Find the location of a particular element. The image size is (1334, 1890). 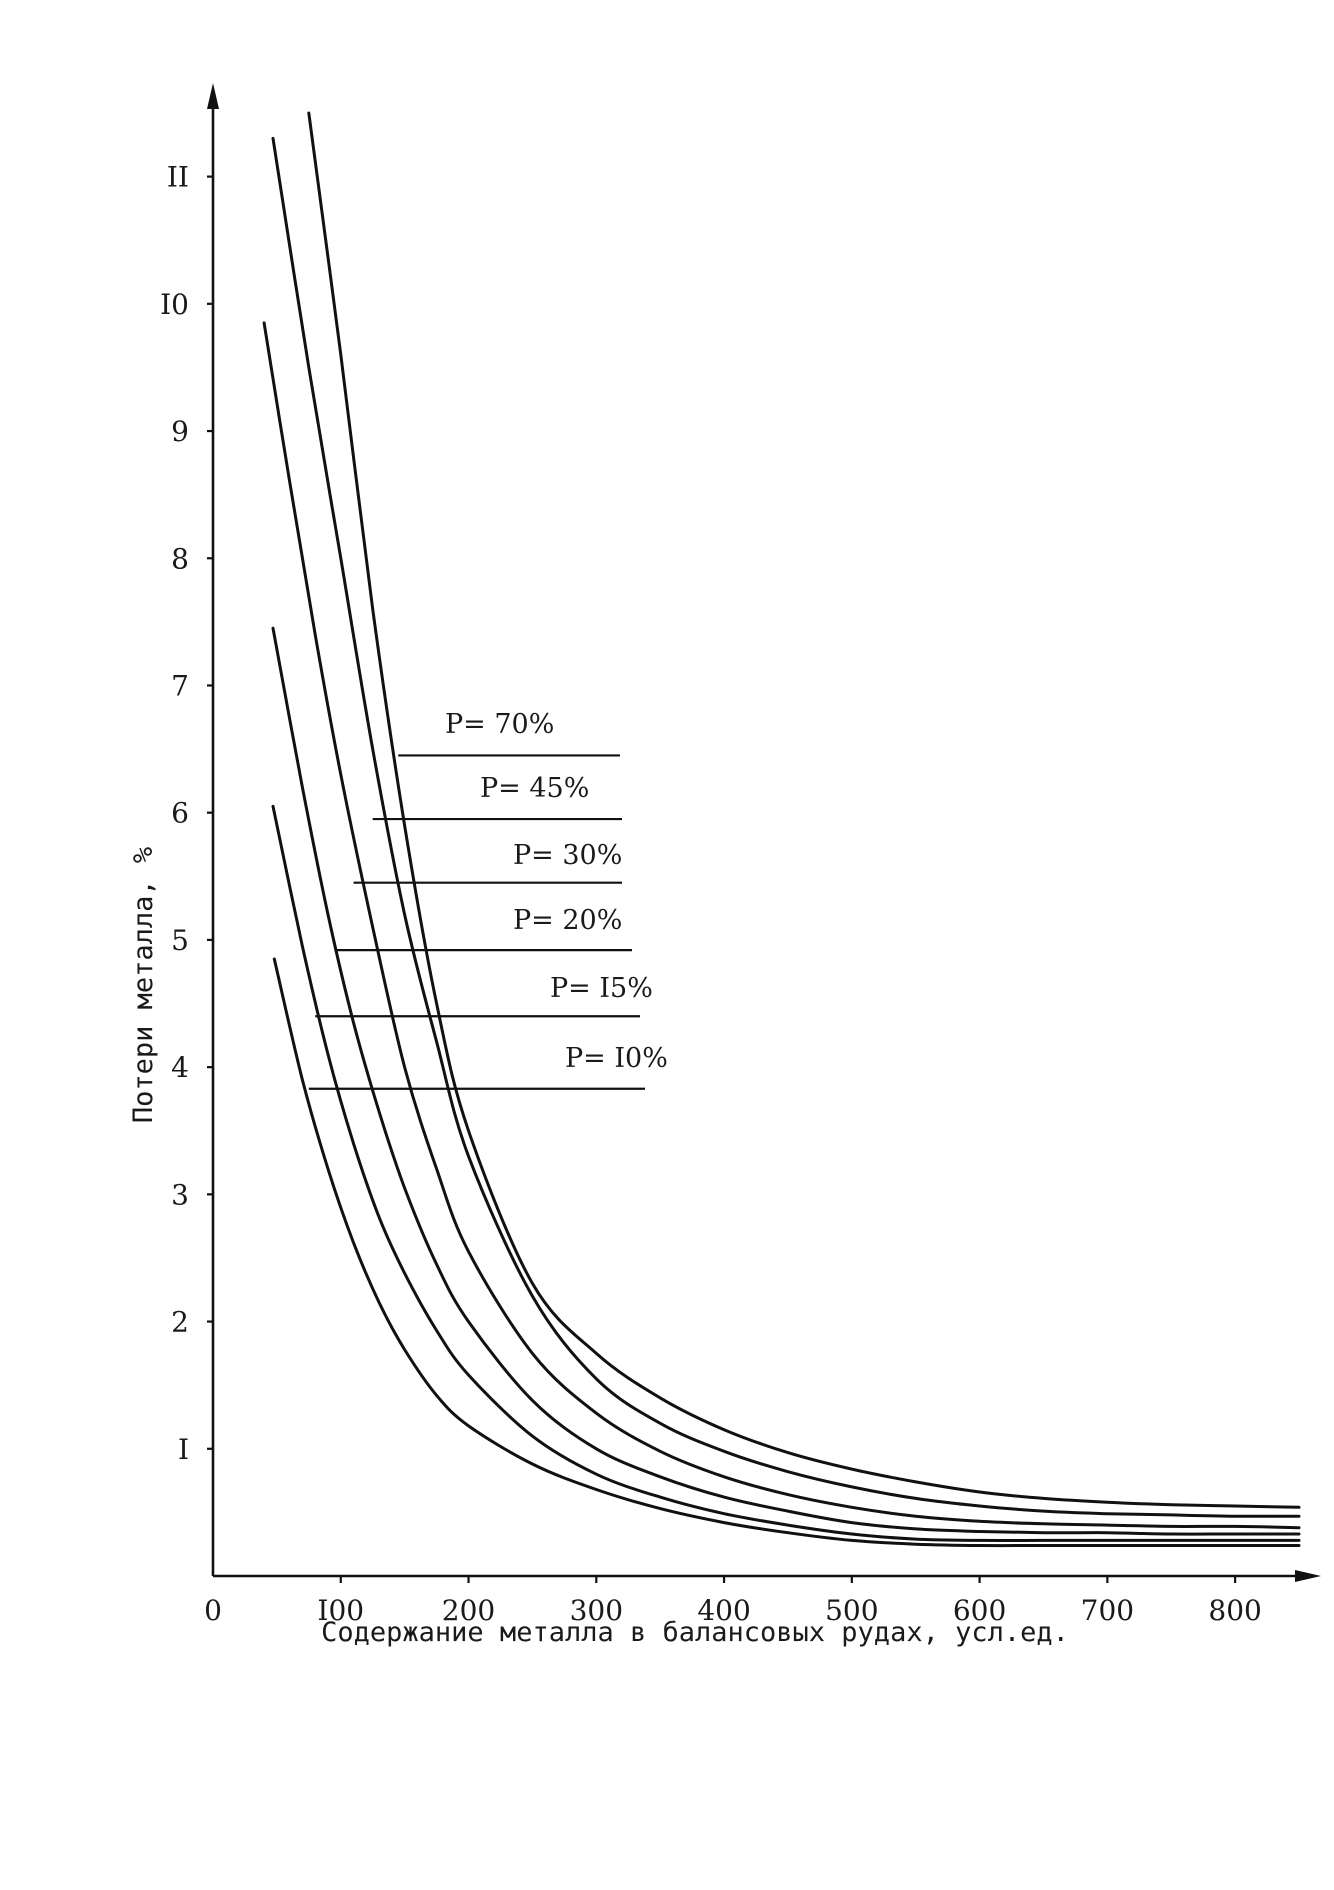

series-label: P= 45% is located at coordinates (534, 788).